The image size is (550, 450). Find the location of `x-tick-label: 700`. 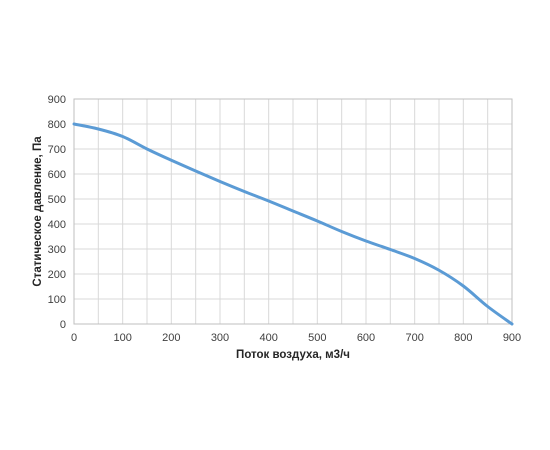

x-tick-label: 700 is located at coordinates (414, 338).